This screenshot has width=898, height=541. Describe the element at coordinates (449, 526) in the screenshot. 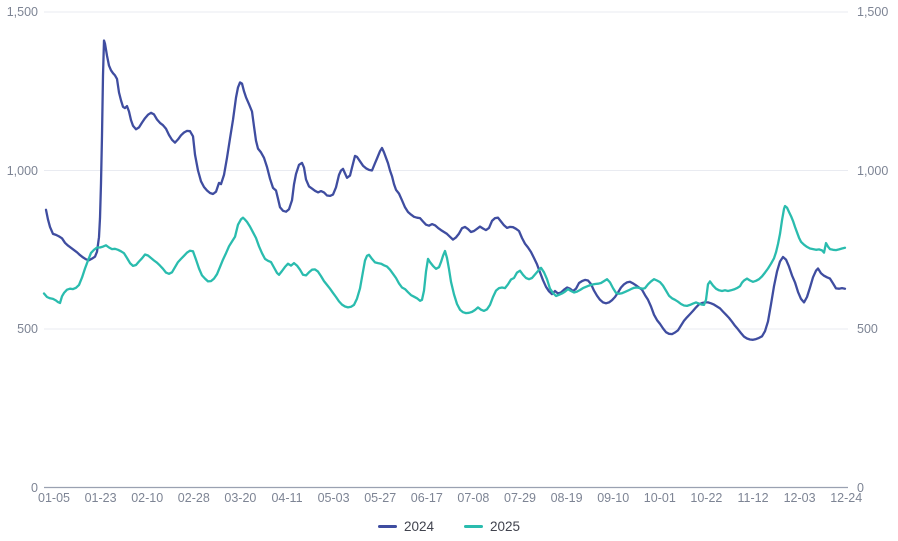

I see `legend: 2024 2025` at that location.